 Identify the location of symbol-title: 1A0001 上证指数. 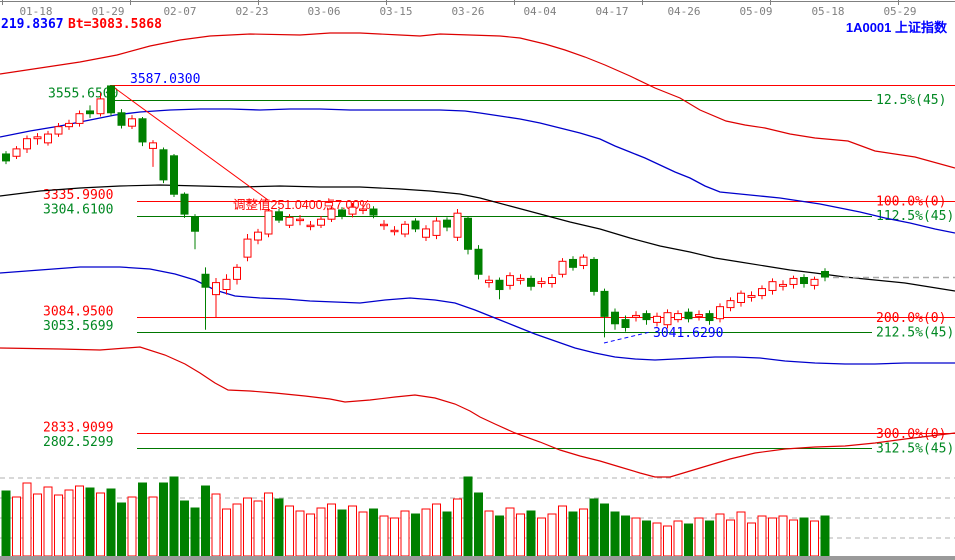
(896, 27).